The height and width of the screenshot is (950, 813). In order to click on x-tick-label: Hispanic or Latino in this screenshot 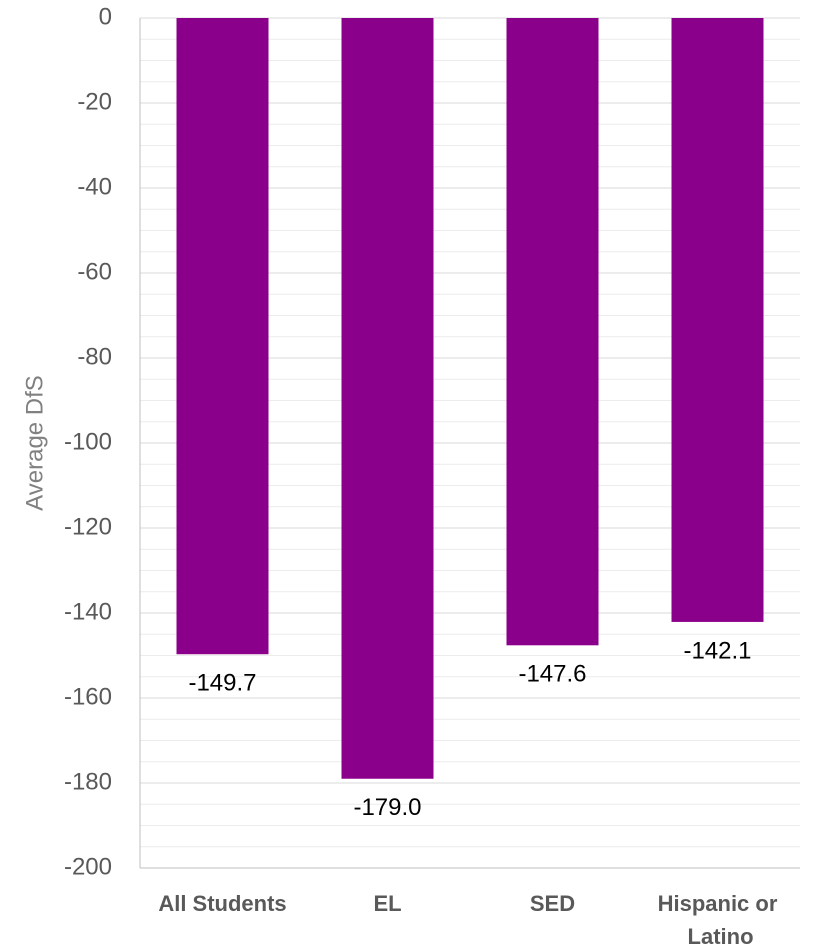, I will do `click(718, 920)`.